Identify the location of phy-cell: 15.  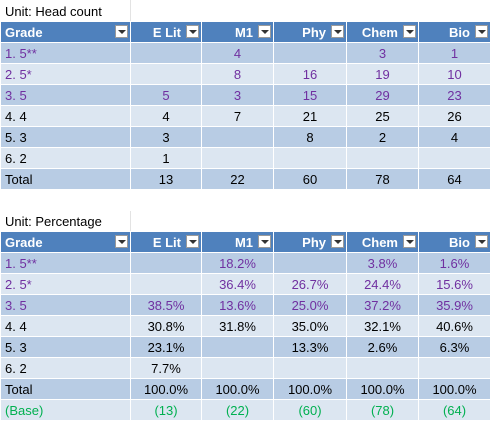
(310, 95).